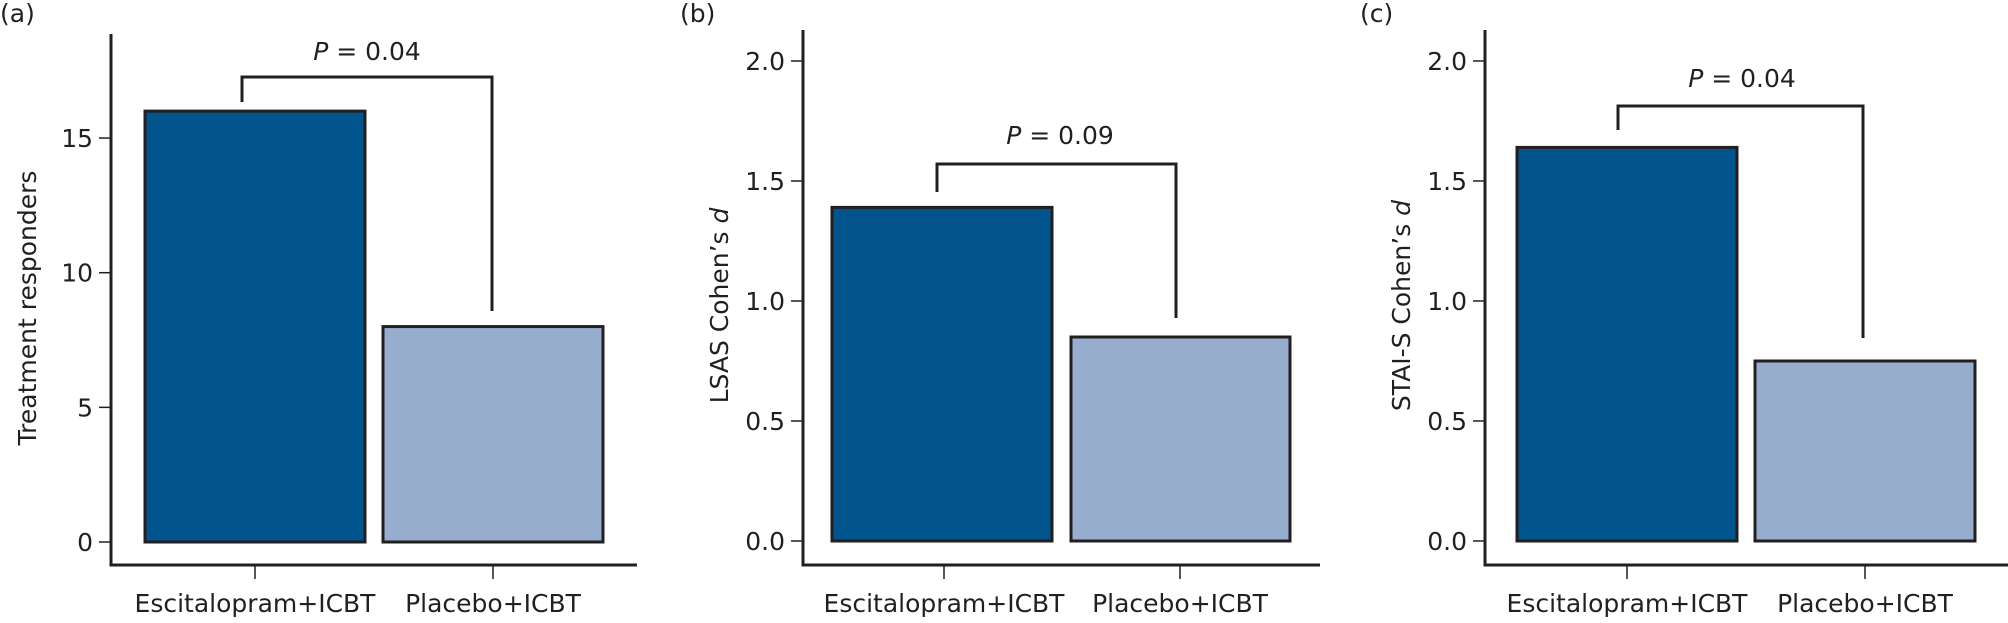 The image size is (2008, 623). I want to click on y-axis-title: LSAS Cohen’s d, so click(719, 305).